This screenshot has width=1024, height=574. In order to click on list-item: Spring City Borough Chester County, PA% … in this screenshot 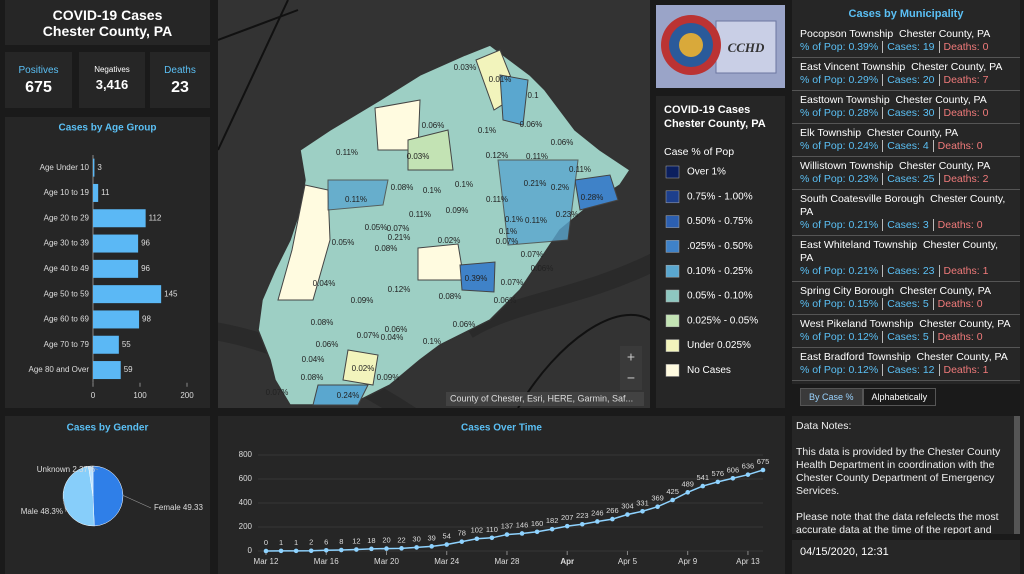, I will do `click(906, 298)`.